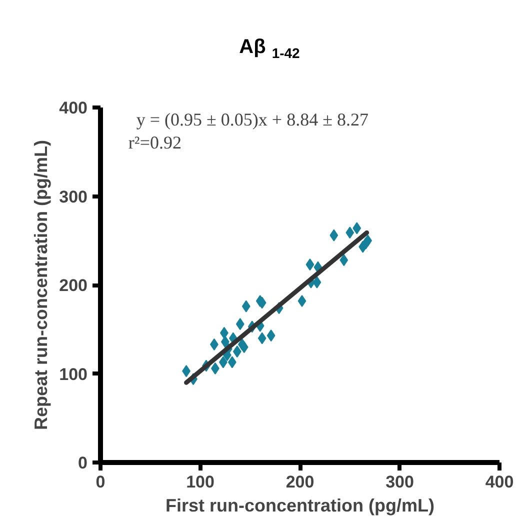 The width and height of the screenshot is (529, 523). I want to click on x-tick-label: 200, so click(300, 482).